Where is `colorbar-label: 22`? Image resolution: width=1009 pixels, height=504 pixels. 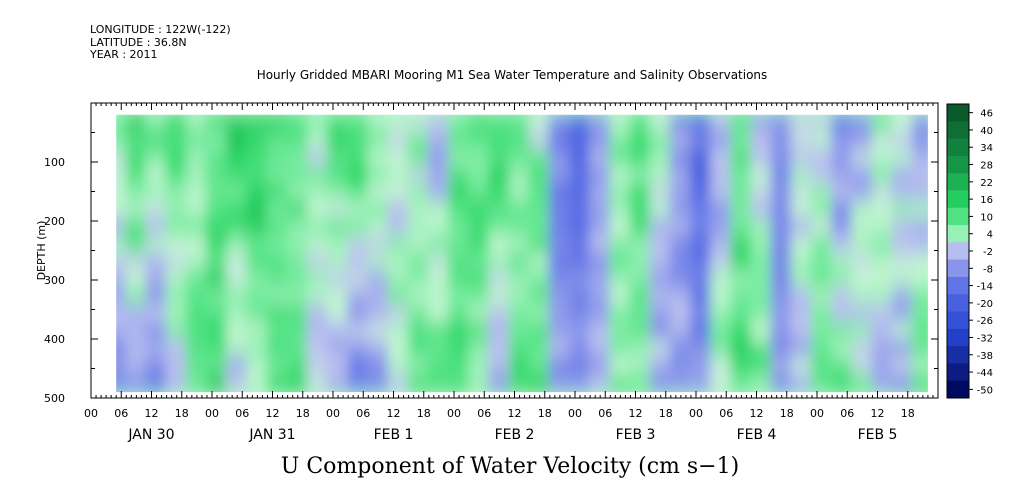 colorbar-label: 22 is located at coordinates (986, 183).